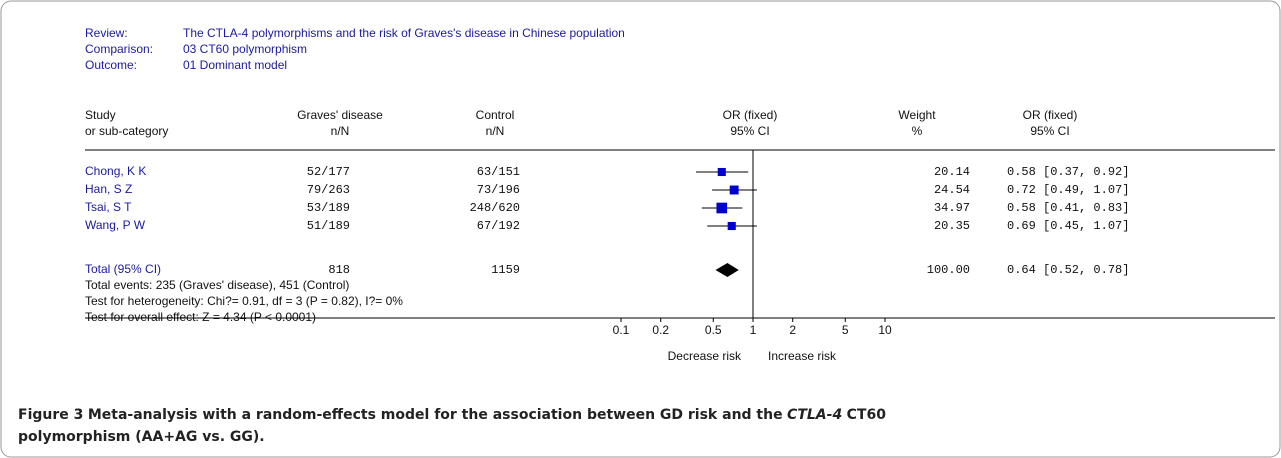  Describe the element at coordinates (885, 330) in the screenshot. I see `x-tick-label: 10` at that location.